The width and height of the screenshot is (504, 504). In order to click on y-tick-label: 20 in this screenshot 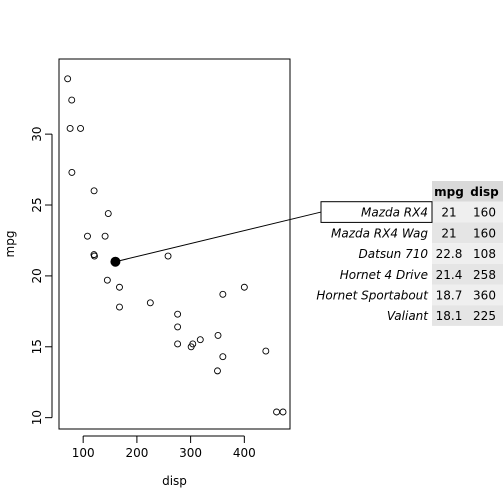, I will do `click(37, 275)`.